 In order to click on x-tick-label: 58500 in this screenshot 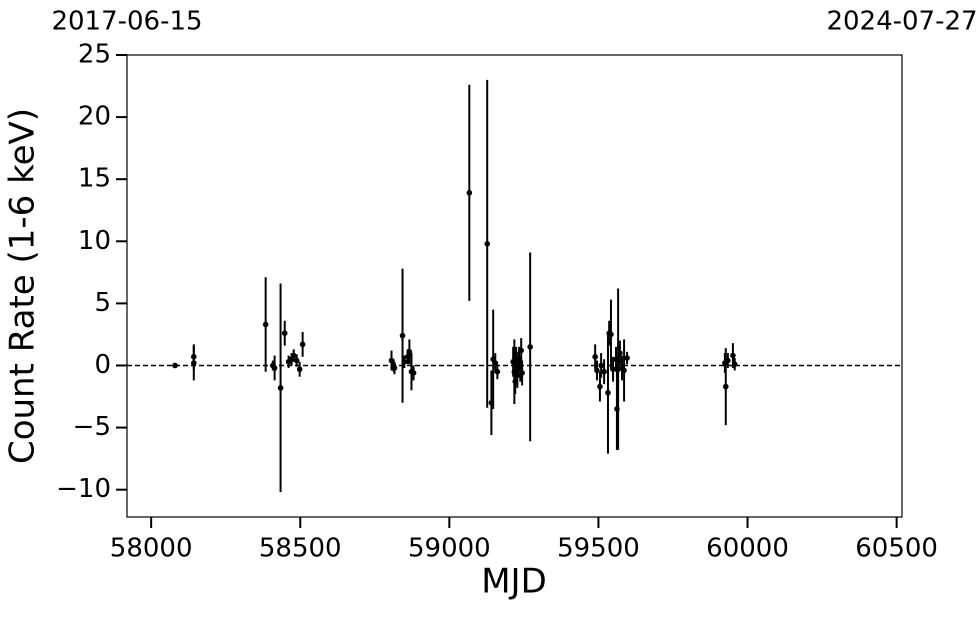, I will do `click(300, 549)`.